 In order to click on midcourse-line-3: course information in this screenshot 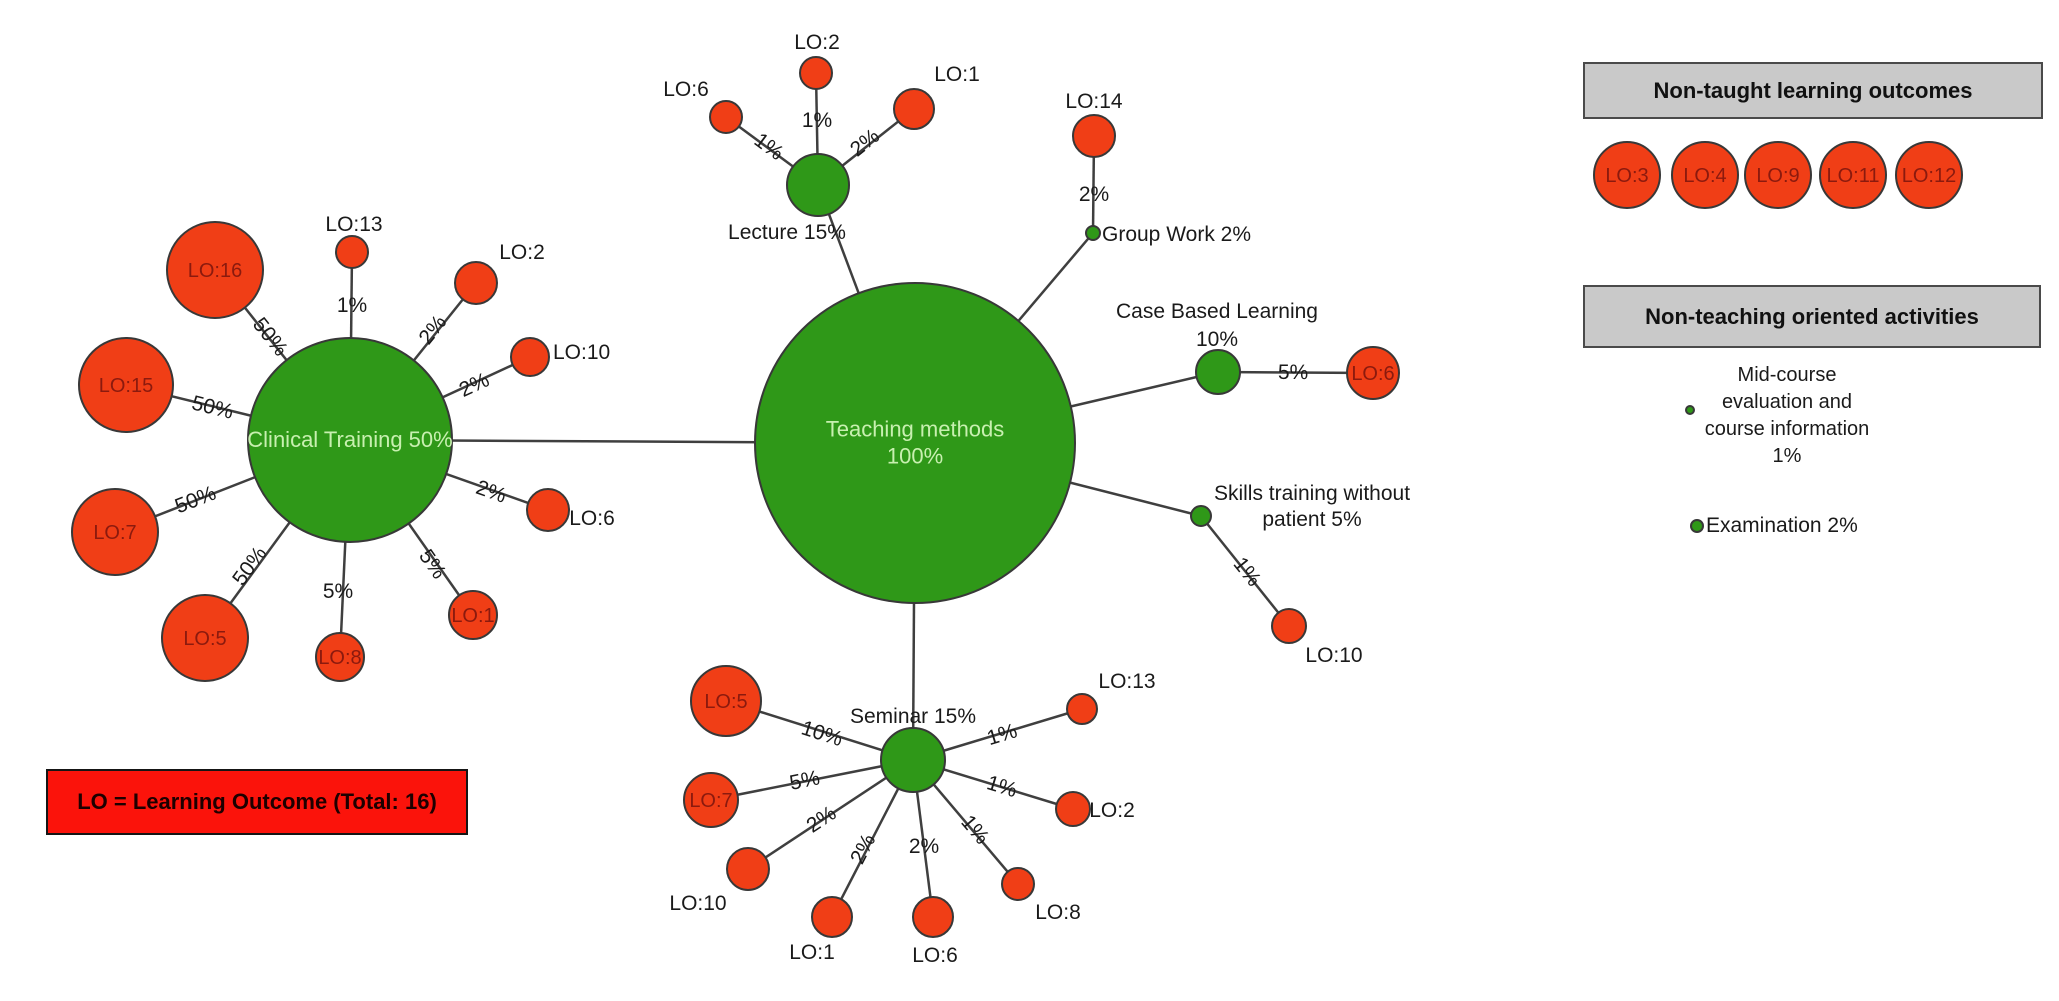, I will do `click(1787, 429)`.